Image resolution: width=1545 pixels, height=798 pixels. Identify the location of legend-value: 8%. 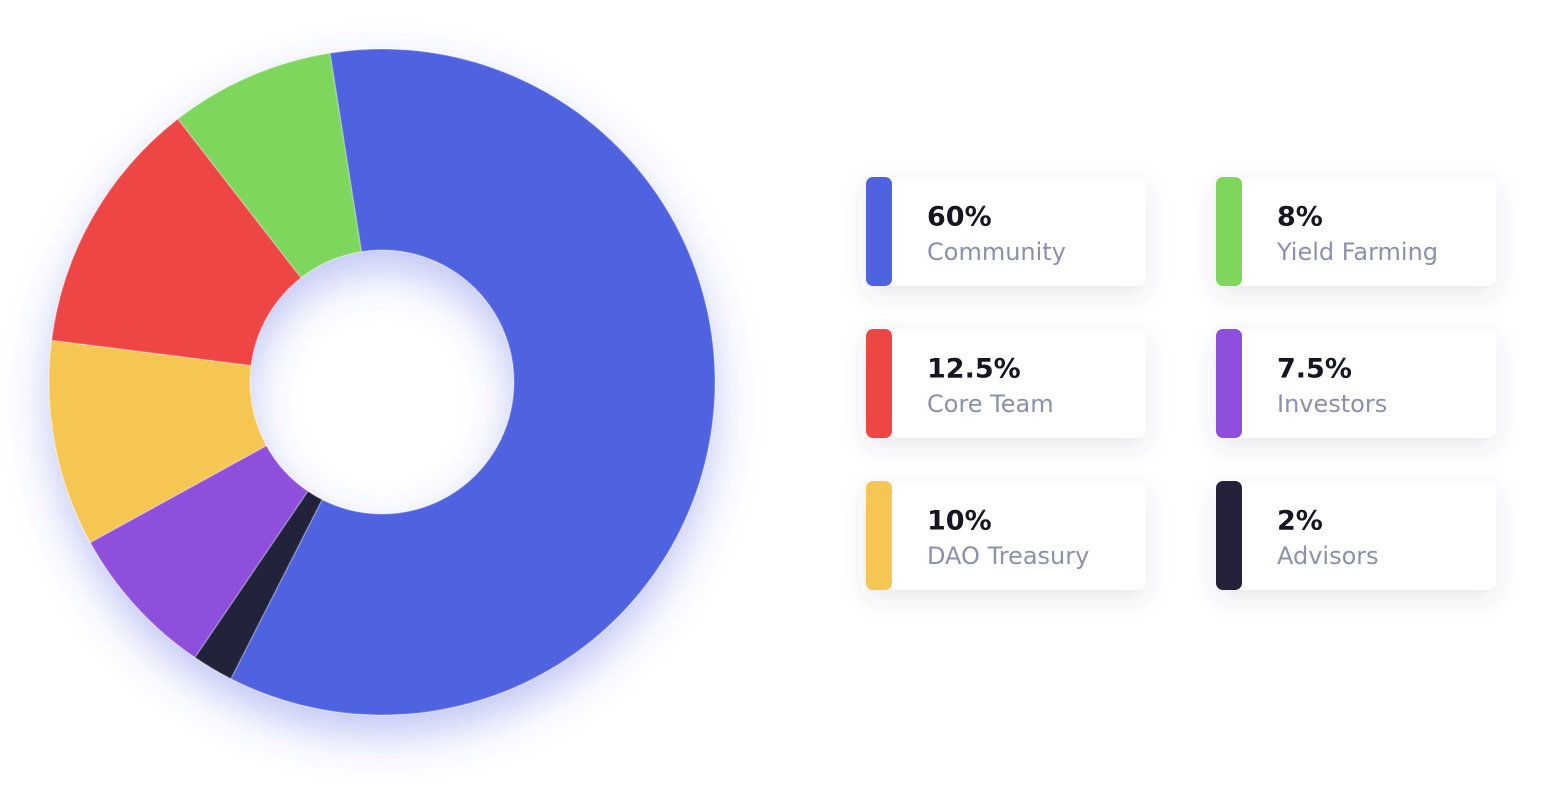
(1300, 217).